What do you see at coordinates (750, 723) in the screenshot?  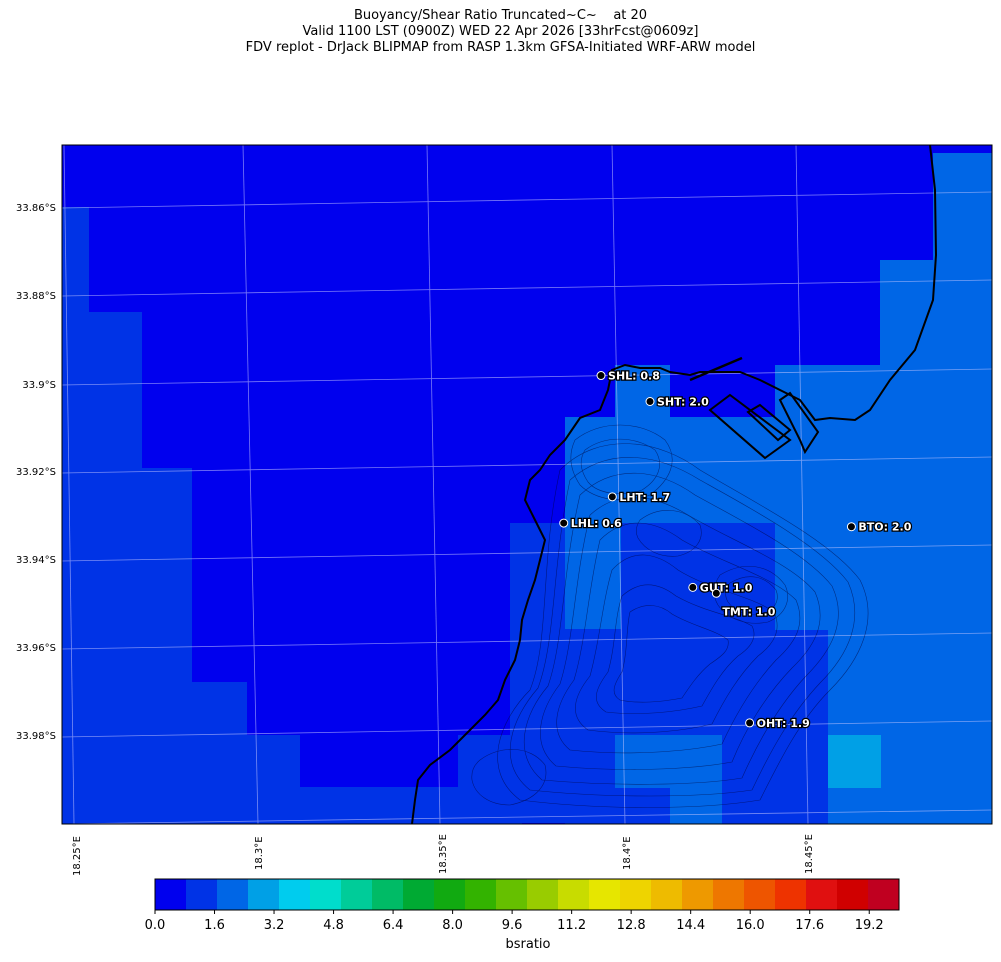 I see `station-marker-oht` at bounding box center [750, 723].